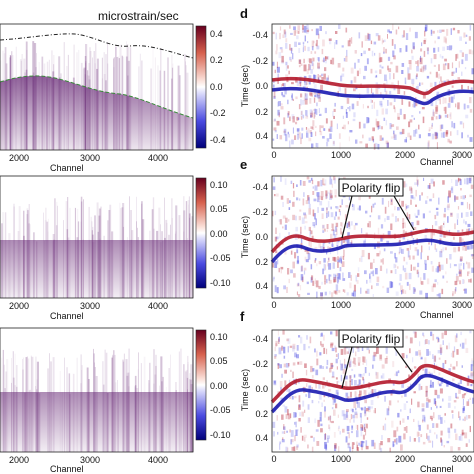 This screenshot has height=474, width=474. What do you see at coordinates (220, 258) in the screenshot?
I see `cbar2-tick-3: -0.05` at bounding box center [220, 258].